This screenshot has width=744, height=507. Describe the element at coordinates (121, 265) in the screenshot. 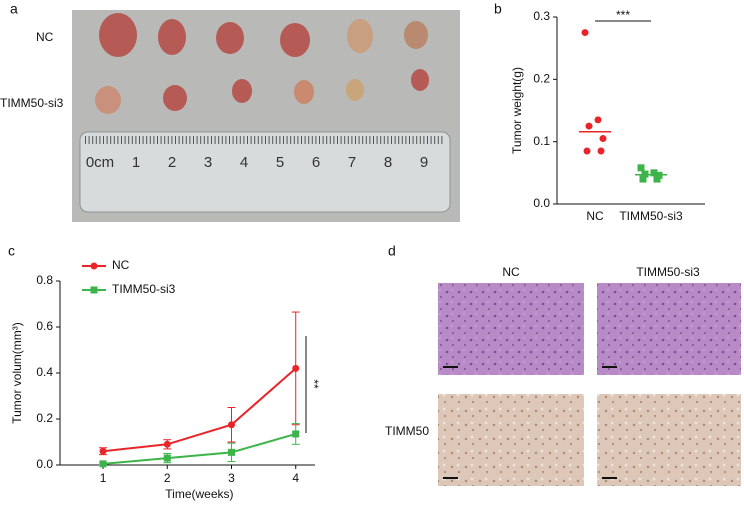

I see `legend-label: NC` at that location.